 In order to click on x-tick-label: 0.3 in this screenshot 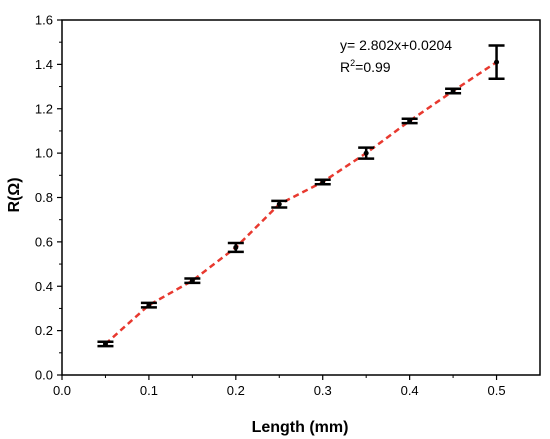, I will do `click(323, 390)`.